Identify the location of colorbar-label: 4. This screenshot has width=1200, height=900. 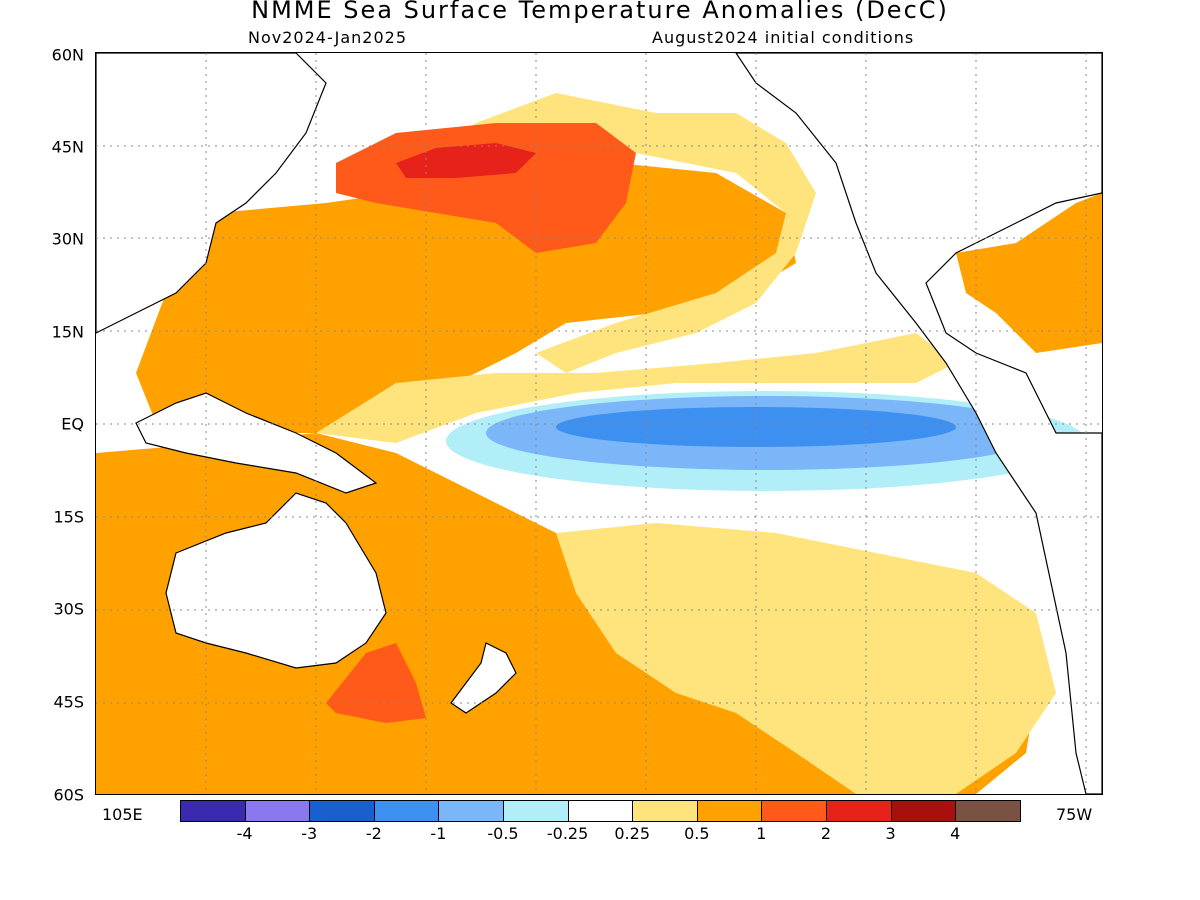
(955, 833).